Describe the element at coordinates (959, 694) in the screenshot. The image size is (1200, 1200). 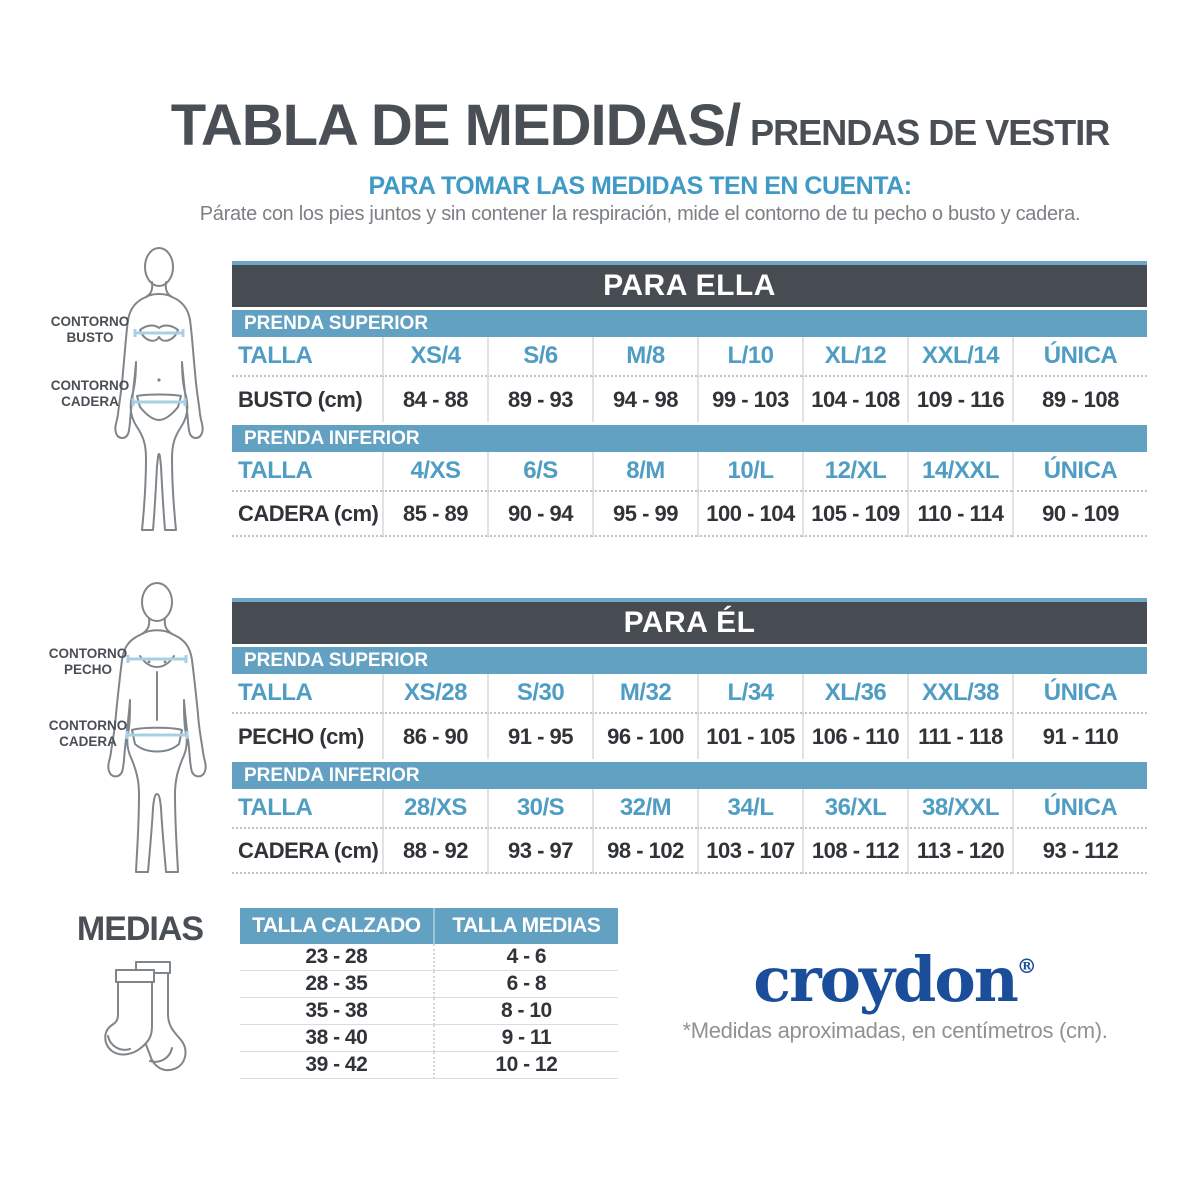
I see `size-cell: XXL/38` at that location.